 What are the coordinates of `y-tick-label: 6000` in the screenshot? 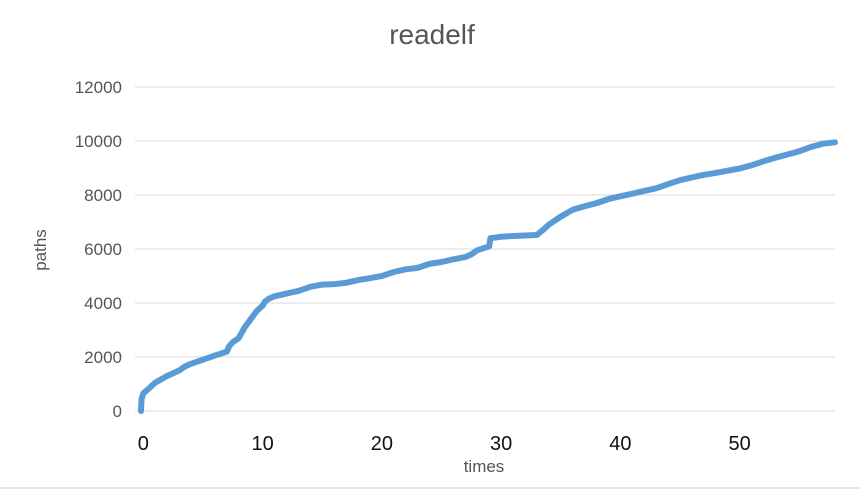 It's located at (103, 249).